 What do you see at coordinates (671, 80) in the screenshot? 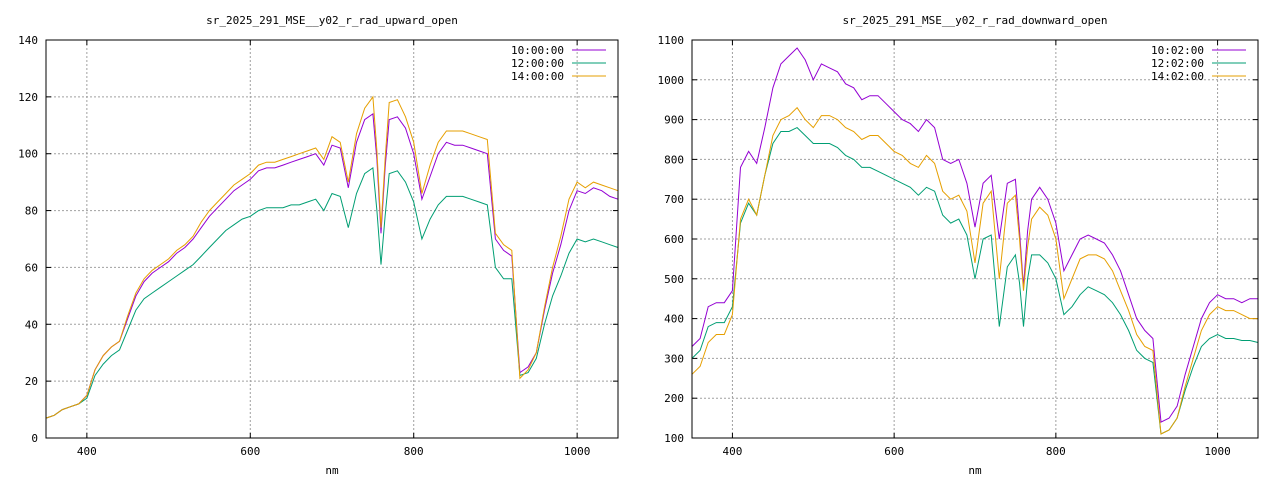
I see `y-tick-label: 1000` at bounding box center [671, 80].